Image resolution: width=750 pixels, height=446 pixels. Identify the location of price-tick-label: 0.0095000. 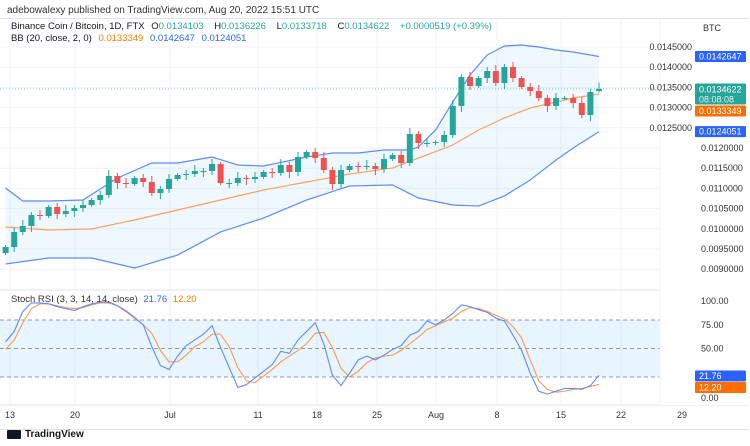
(722, 249).